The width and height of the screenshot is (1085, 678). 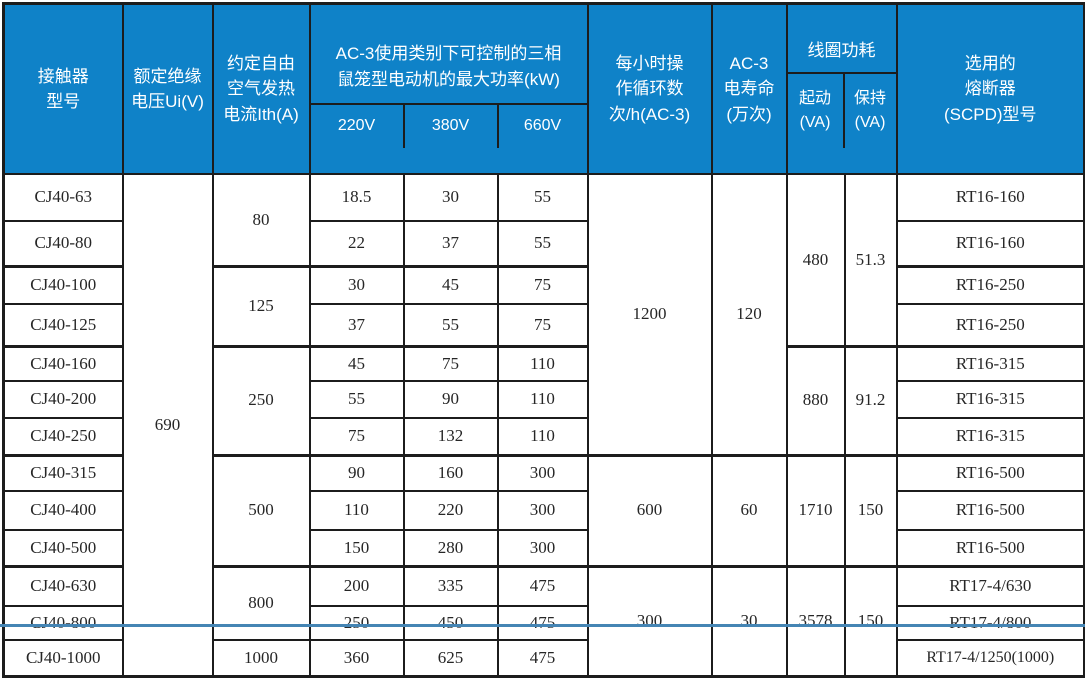 I want to click on table-row: CJ40-200 55 90 110 RT16-315, so click(x=543, y=399).